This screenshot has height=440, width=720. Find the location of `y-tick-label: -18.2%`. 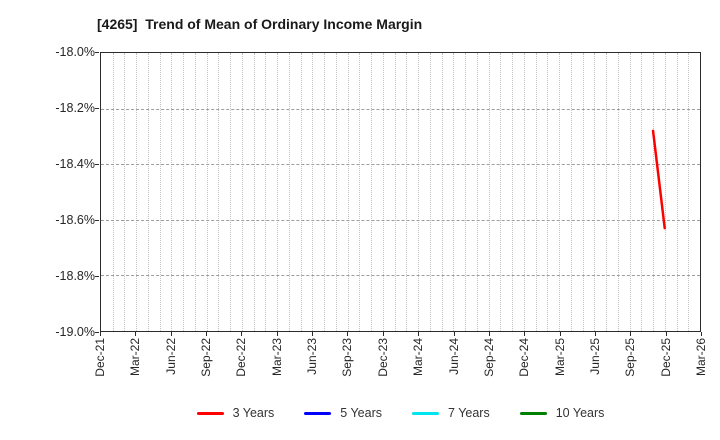

y-tick-label: -18.2% is located at coordinates (75, 108).